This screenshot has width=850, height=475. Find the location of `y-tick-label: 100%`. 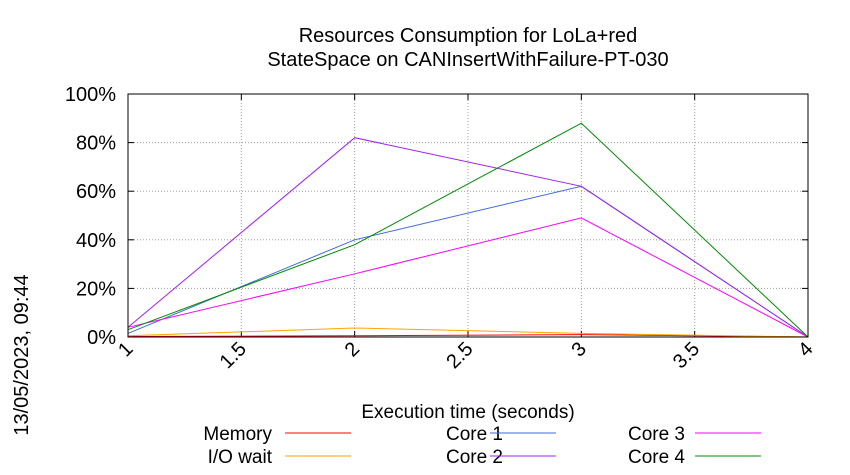

y-tick-label: 100% is located at coordinates (90, 95).